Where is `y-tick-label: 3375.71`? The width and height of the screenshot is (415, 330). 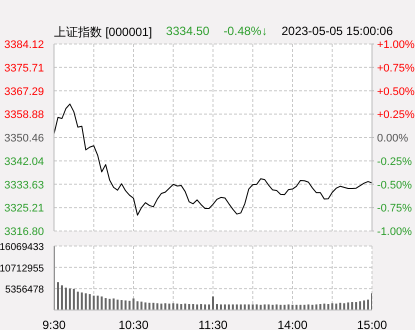
y-tick-label: 3375.71 is located at coordinates (24, 68).